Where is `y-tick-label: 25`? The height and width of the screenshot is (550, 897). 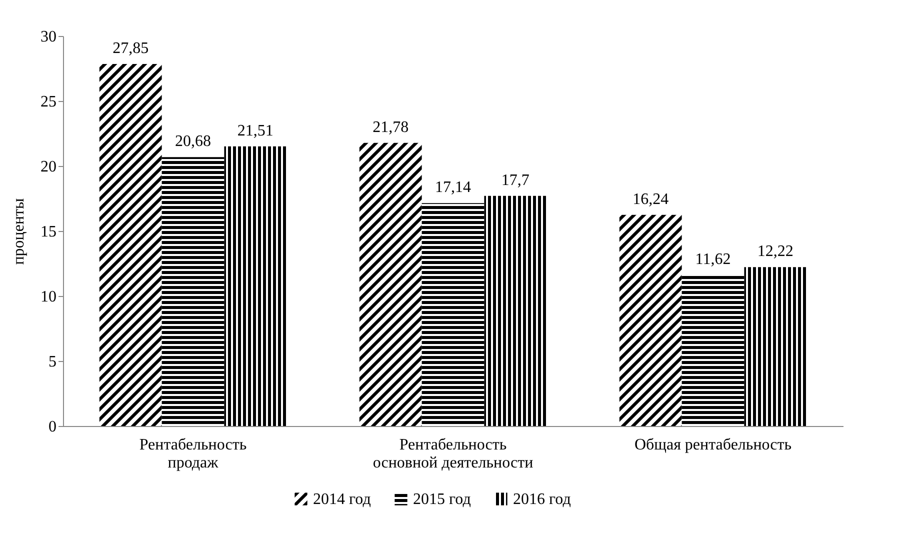 y-tick-label: 25 is located at coordinates (48, 102).